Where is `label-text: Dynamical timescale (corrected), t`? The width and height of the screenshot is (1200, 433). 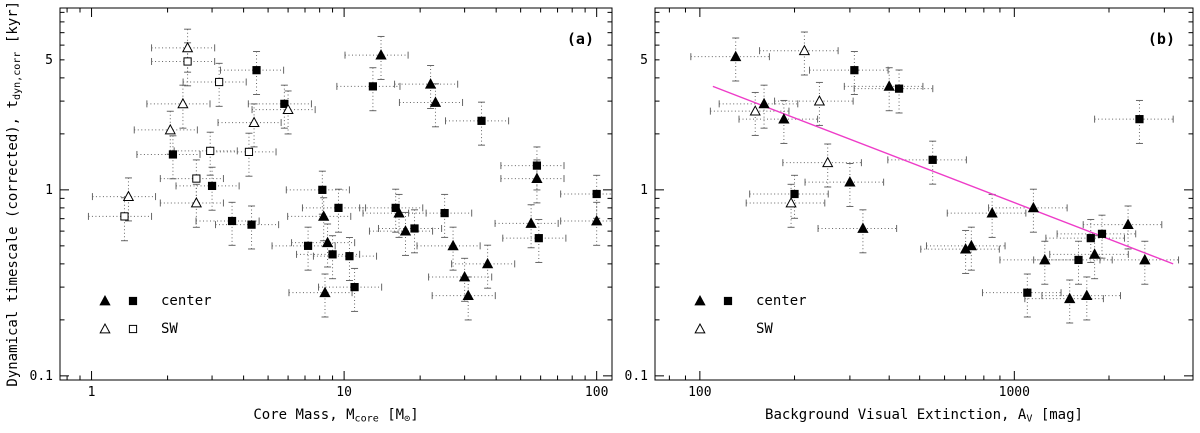
label-text: Dynamical timescale (corrected), t is located at coordinates (13, 243).